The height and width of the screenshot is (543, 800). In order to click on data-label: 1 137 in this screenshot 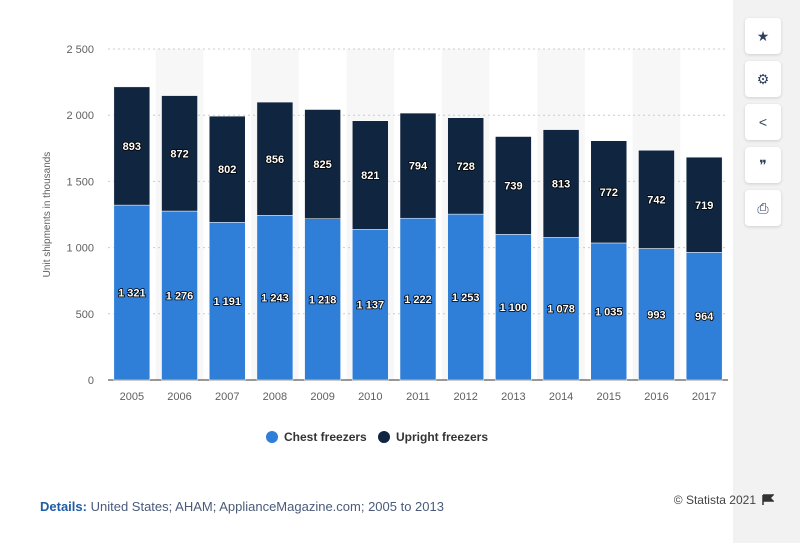, I will do `click(371, 306)`.